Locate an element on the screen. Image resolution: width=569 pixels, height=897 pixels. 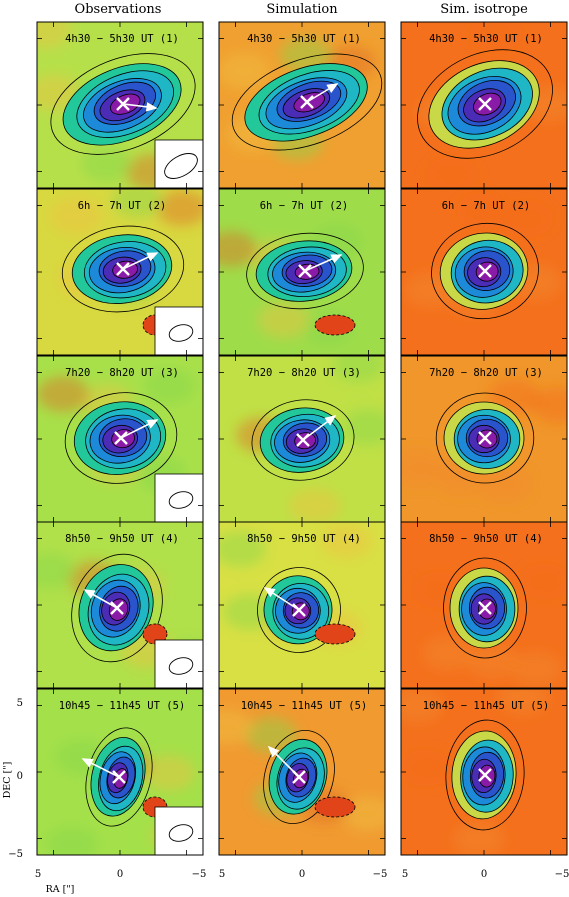
panel-r5-c3: 10h45 − 11h45 UT (5) is located at coordinates (484, 772).